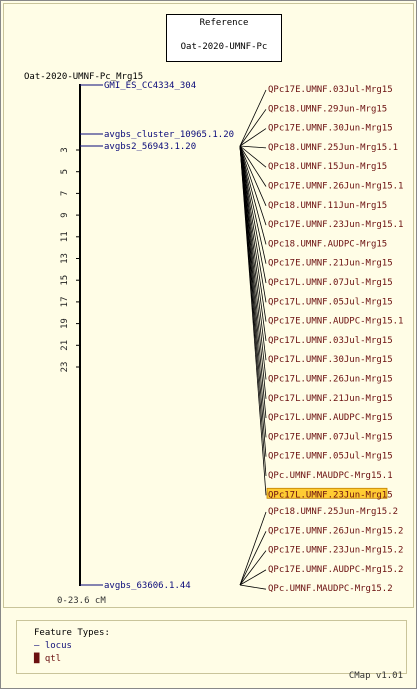  I want to click on qtl-label: QPc17E.UMNF.AUDPC-Mrg15.2, so click(335, 570).